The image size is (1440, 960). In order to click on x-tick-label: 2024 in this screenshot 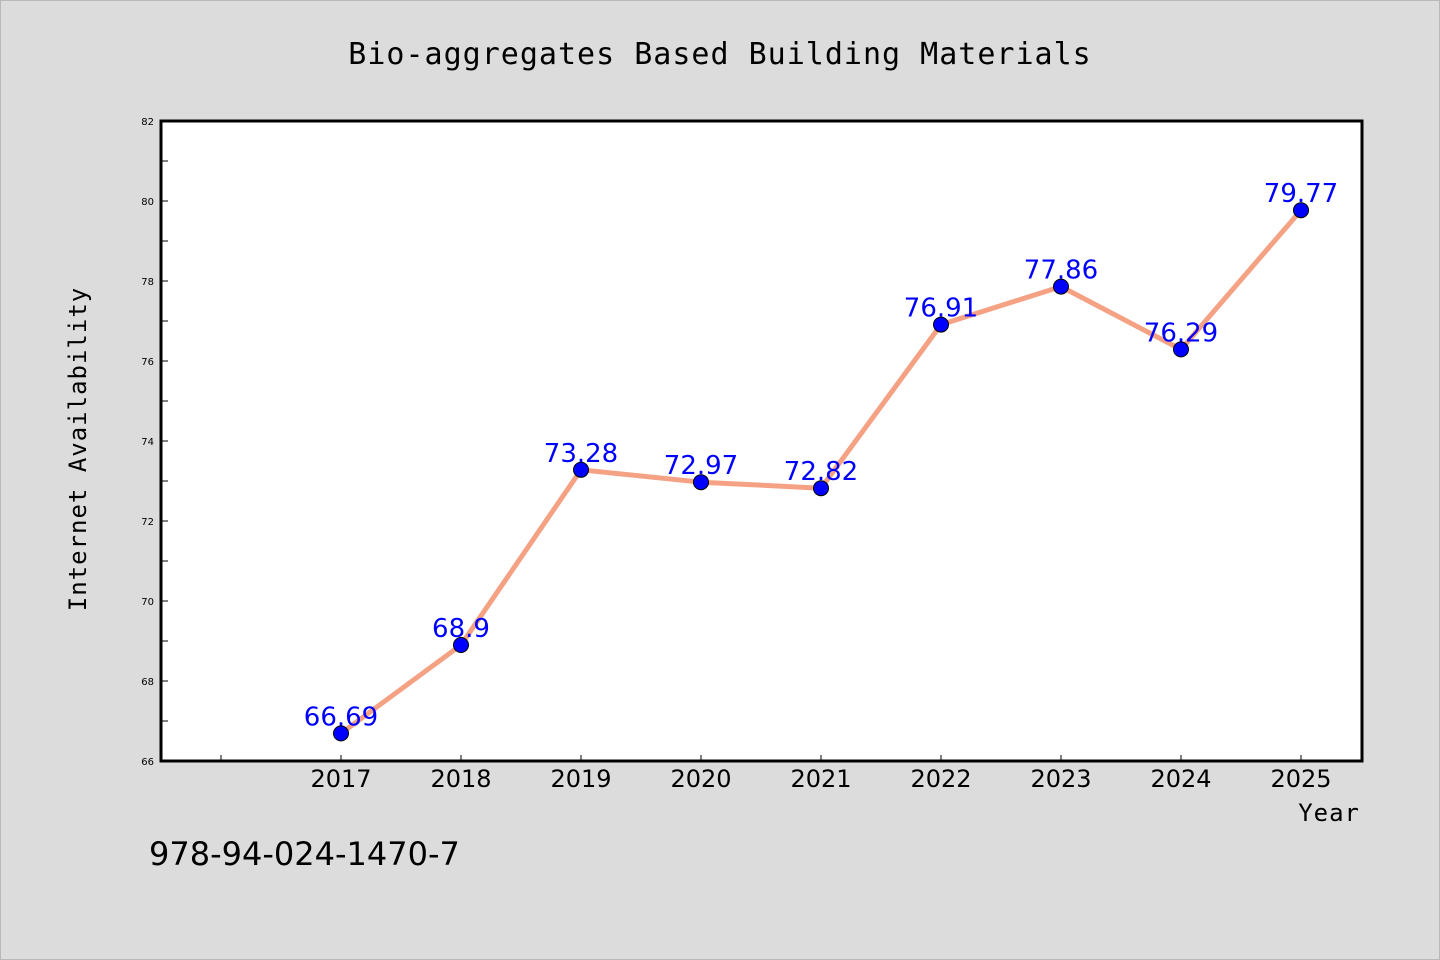, I will do `click(1180, 779)`.